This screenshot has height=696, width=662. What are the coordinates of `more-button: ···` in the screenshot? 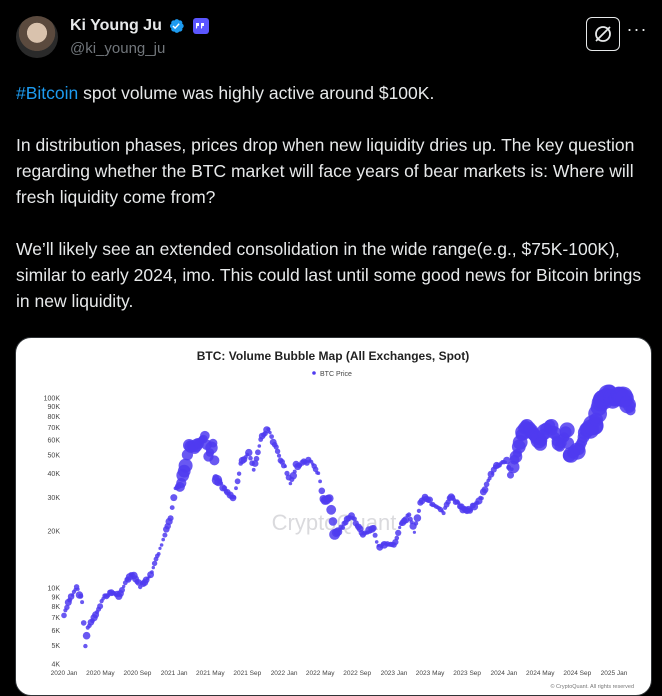 It's located at (637, 31).